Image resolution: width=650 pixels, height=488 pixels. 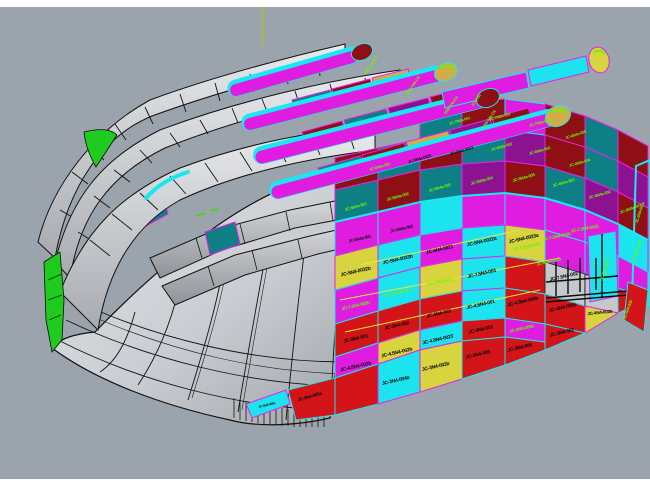 I want to click on panel-label: JC-3N4-005, so click(x=478, y=355).